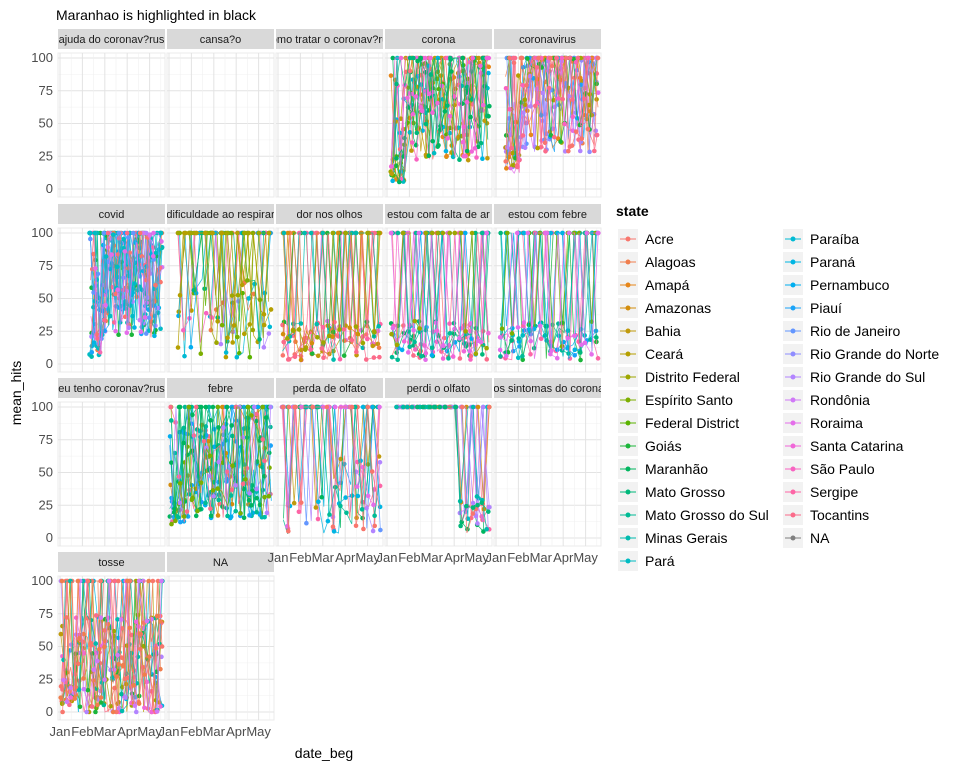 The image size is (960, 768). I want to click on x-tick-label: Jan, so click(387, 557).